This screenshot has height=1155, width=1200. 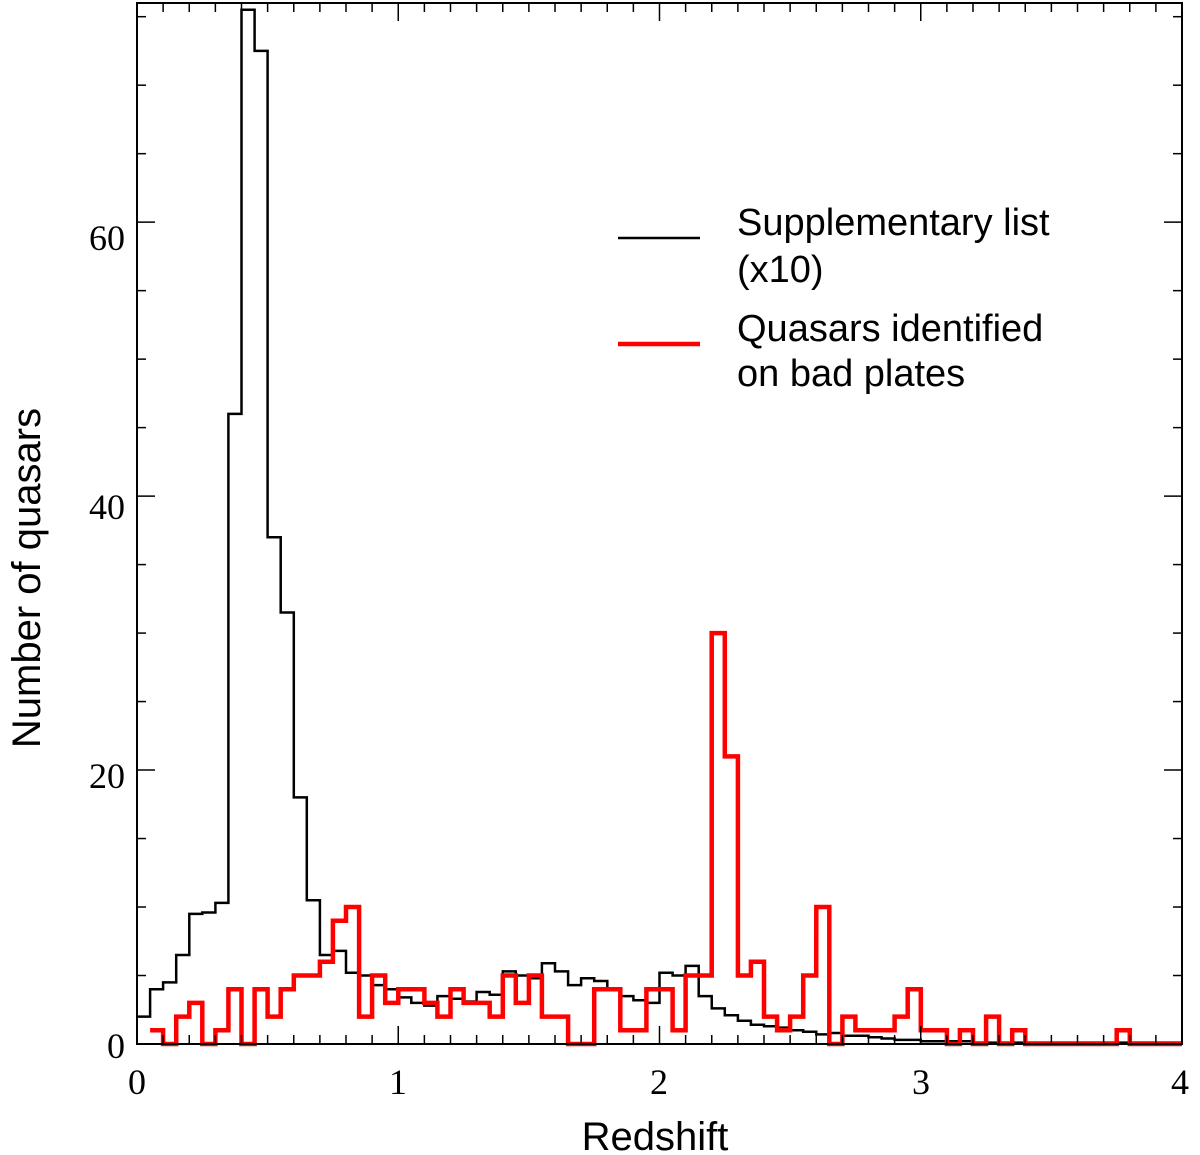 What do you see at coordinates (107, 238) in the screenshot?
I see `y-tick-label-60: 60` at bounding box center [107, 238].